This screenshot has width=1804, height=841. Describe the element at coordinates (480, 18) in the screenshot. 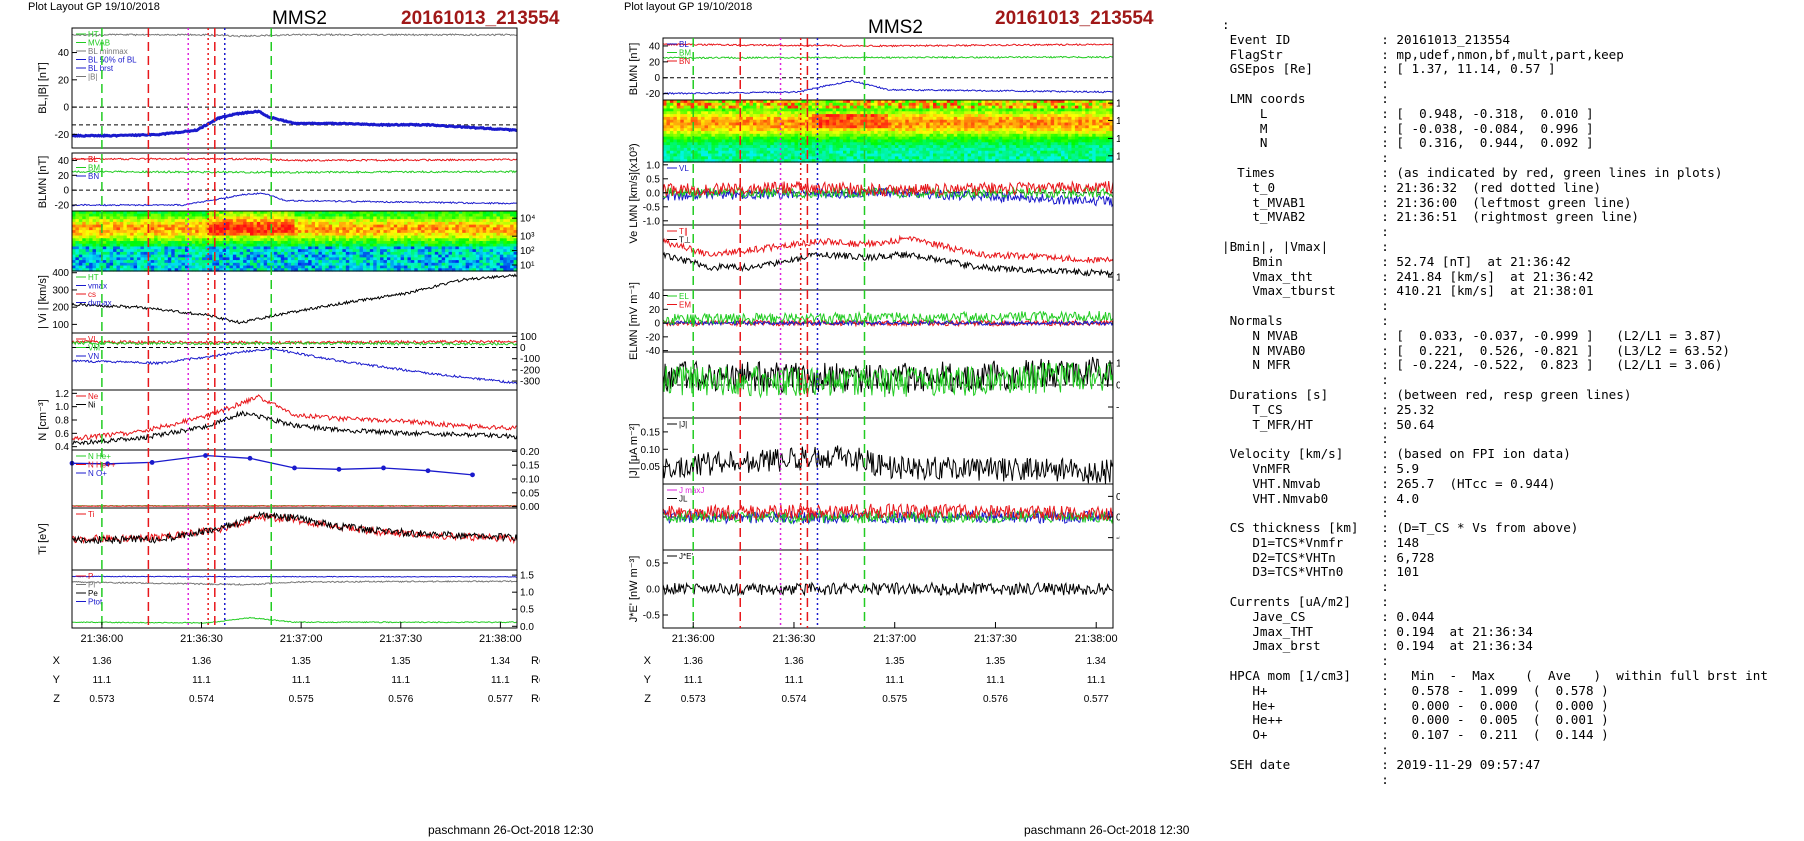

I see `left-event-id: 20161013_213554` at that location.